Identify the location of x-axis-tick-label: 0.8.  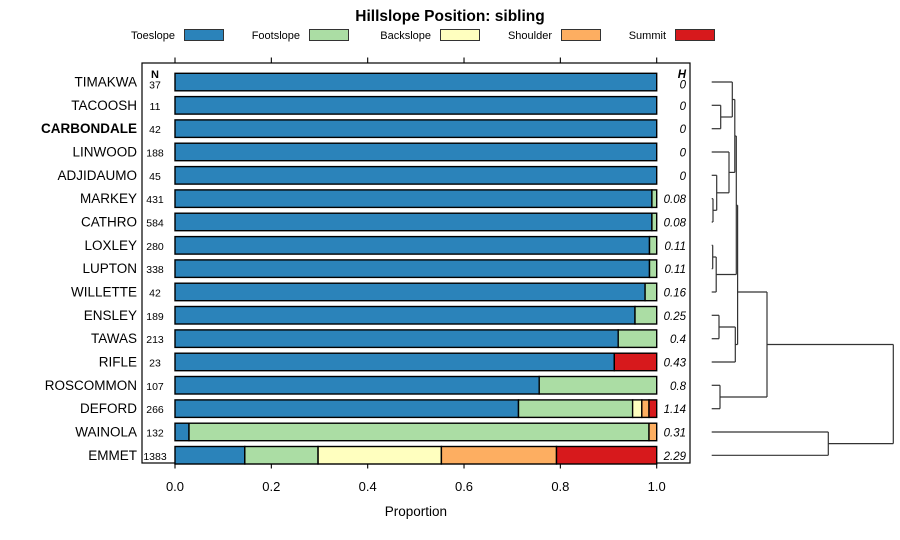
(560, 486).